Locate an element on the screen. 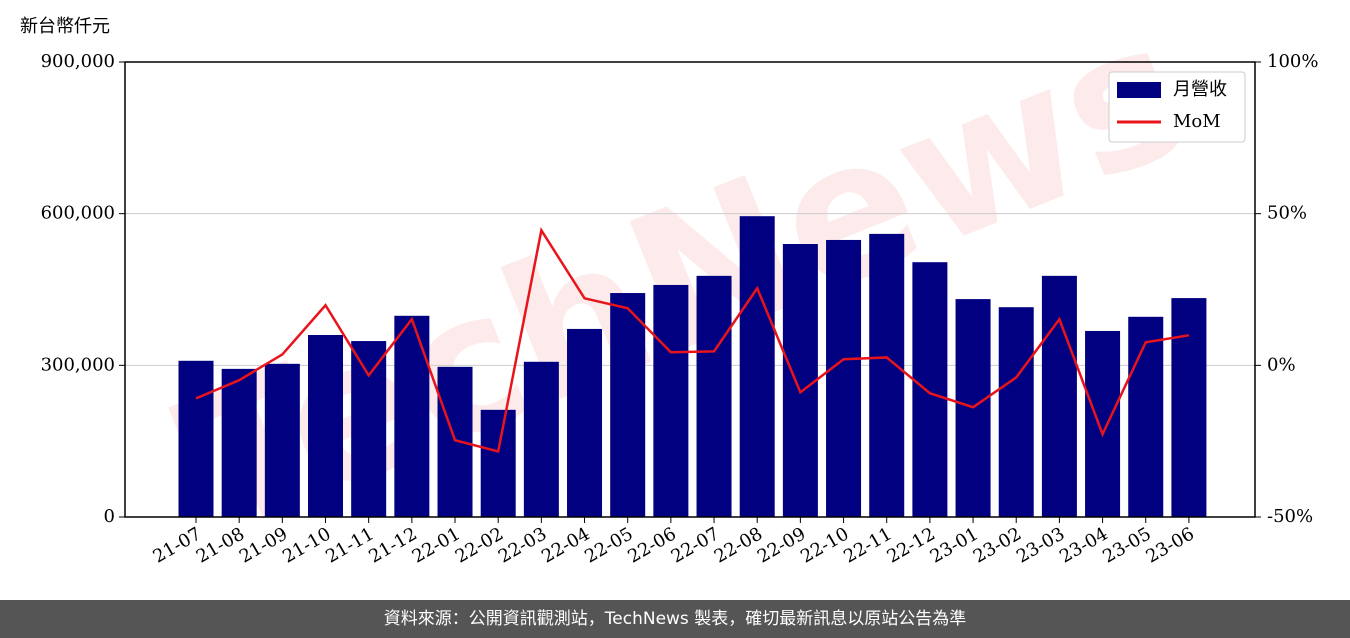  x-tick-label: 23-02 is located at coordinates (997, 545).